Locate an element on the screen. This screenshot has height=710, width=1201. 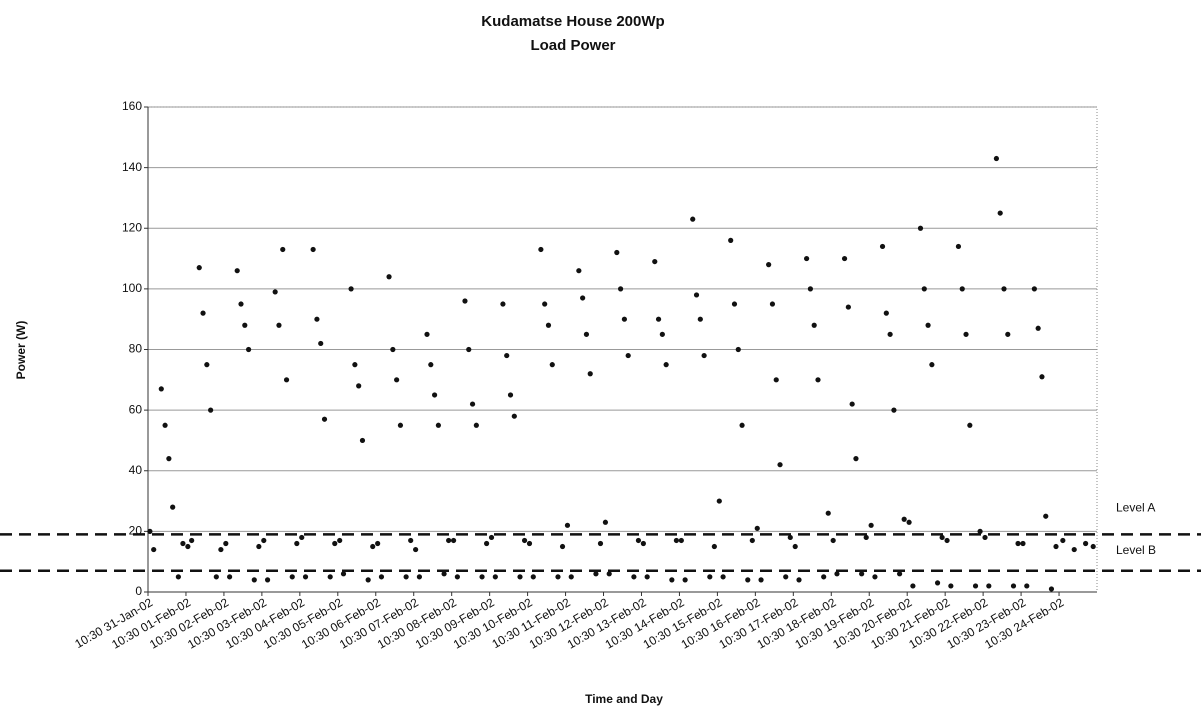
y-tick-label: 120 is located at coordinates (132, 227).